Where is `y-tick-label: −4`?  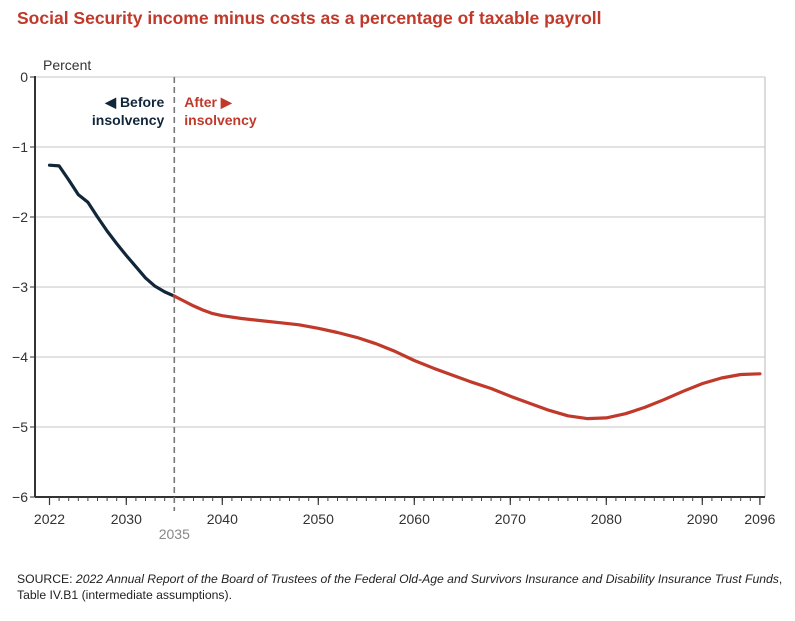
y-tick-label: −4 is located at coordinates (20, 357).